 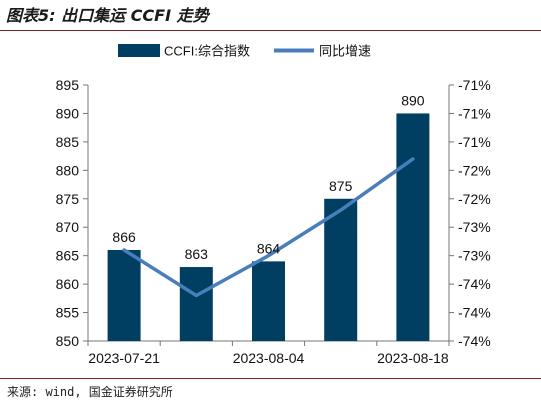 I want to click on bar-data-label: 864, so click(x=269, y=248).